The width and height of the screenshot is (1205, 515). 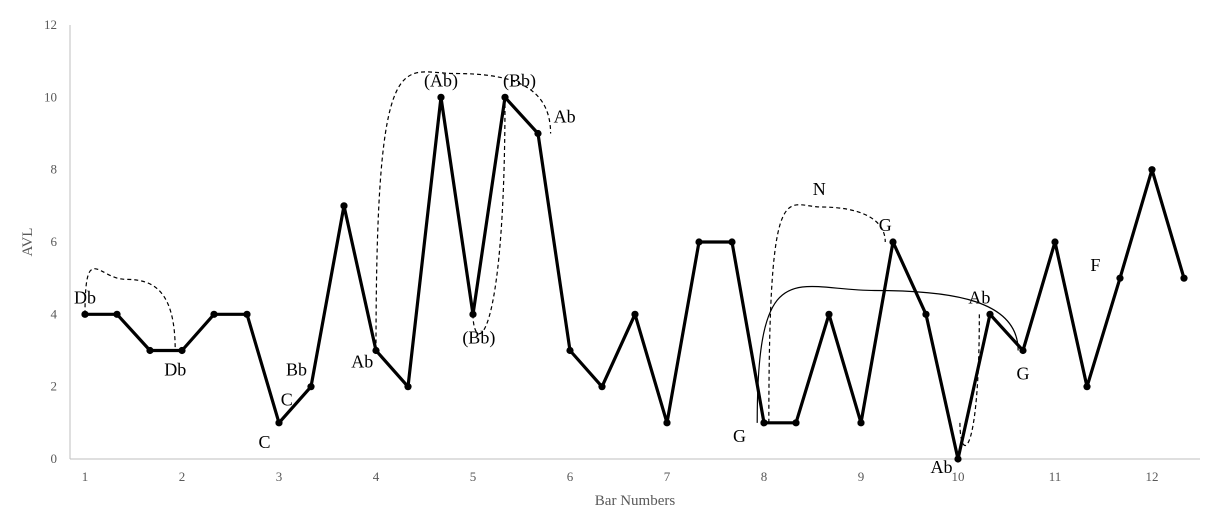 What do you see at coordinates (635, 471) in the screenshot?
I see `x-axis: 1 2 3 4 5 6 7 8 9 10 11 12` at bounding box center [635, 471].